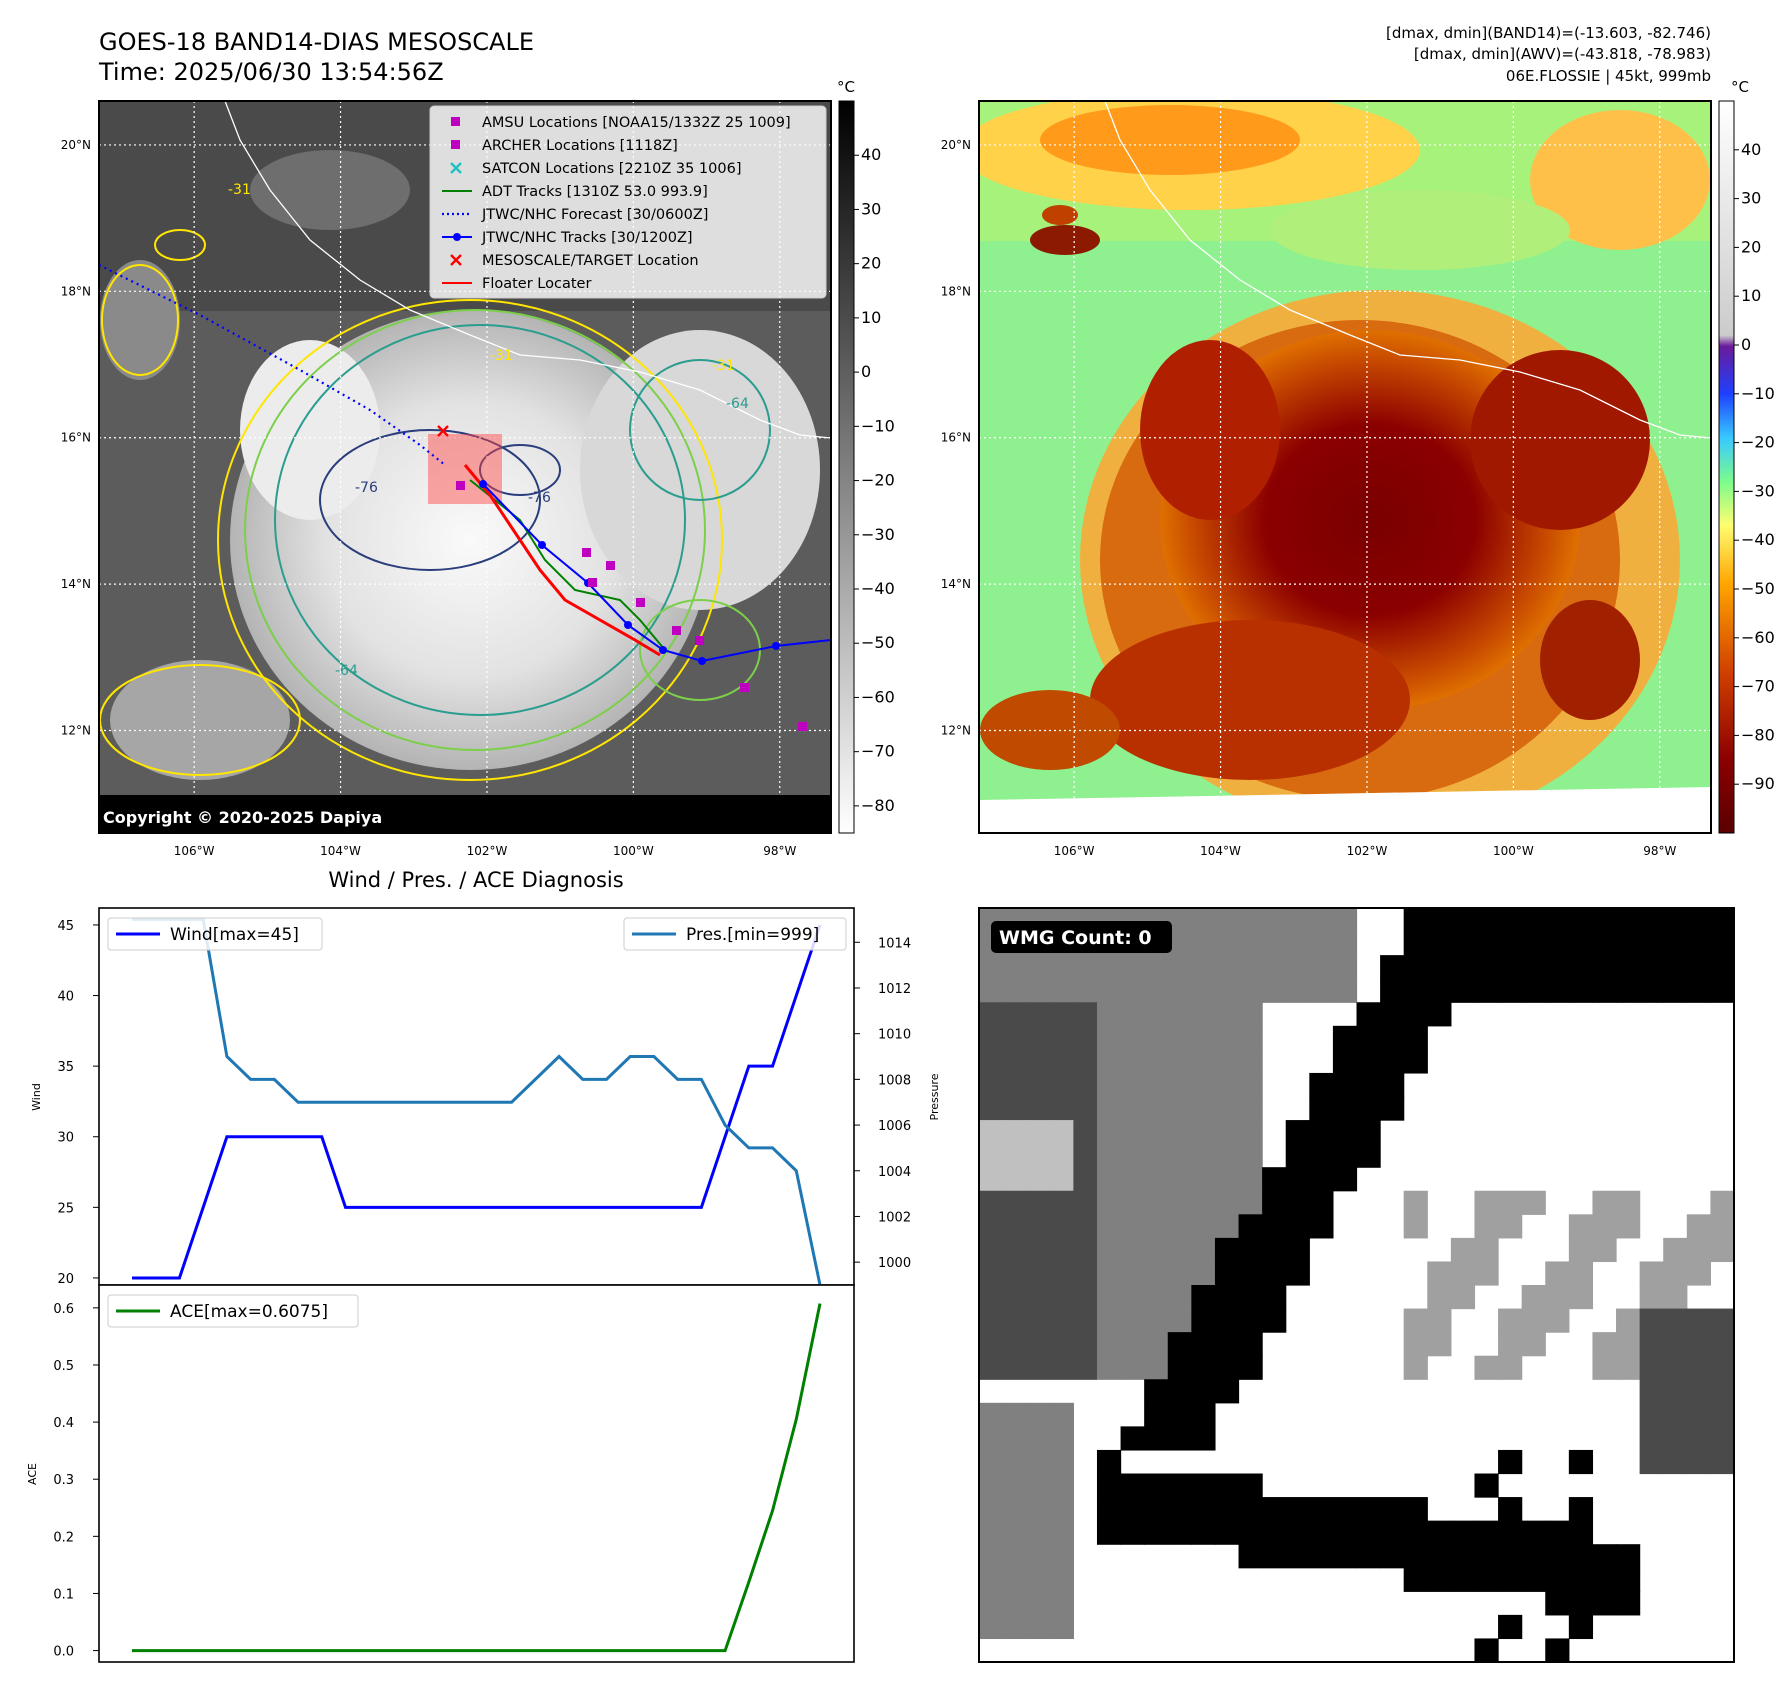  I want to click on figure-title: GOES-18 BAND14-DIAS MESOSCALE, so click(316, 42).